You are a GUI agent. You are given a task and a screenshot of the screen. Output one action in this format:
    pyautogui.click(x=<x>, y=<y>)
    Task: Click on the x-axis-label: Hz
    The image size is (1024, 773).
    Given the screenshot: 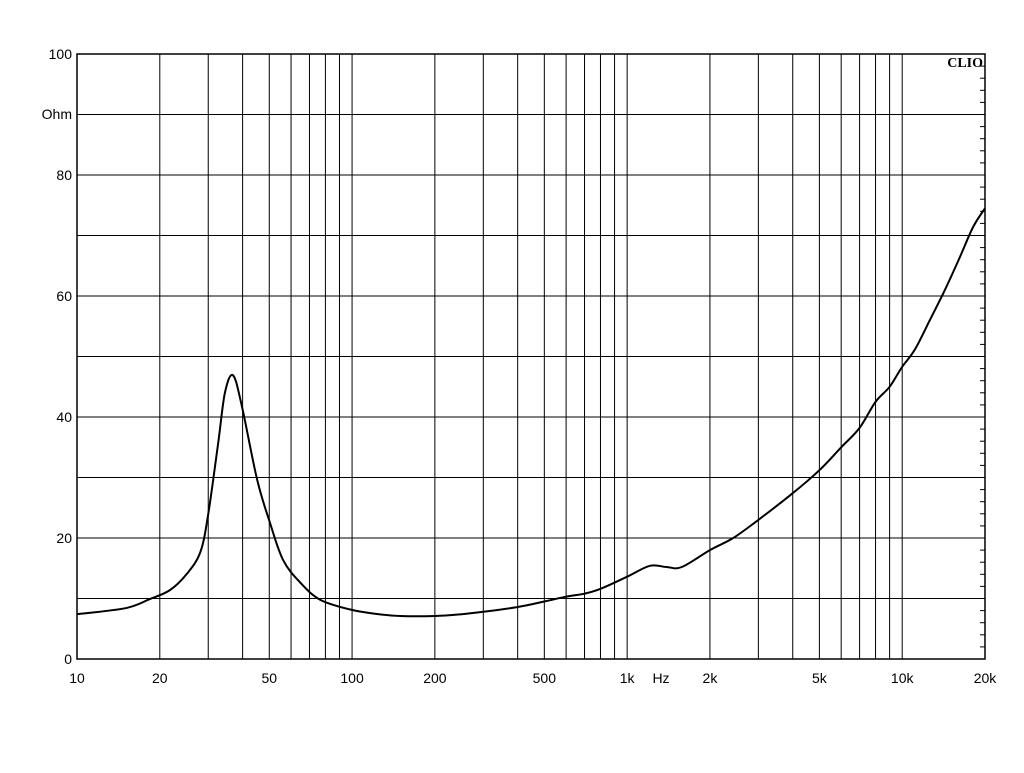 What is the action you would take?
    pyautogui.click(x=660, y=678)
    